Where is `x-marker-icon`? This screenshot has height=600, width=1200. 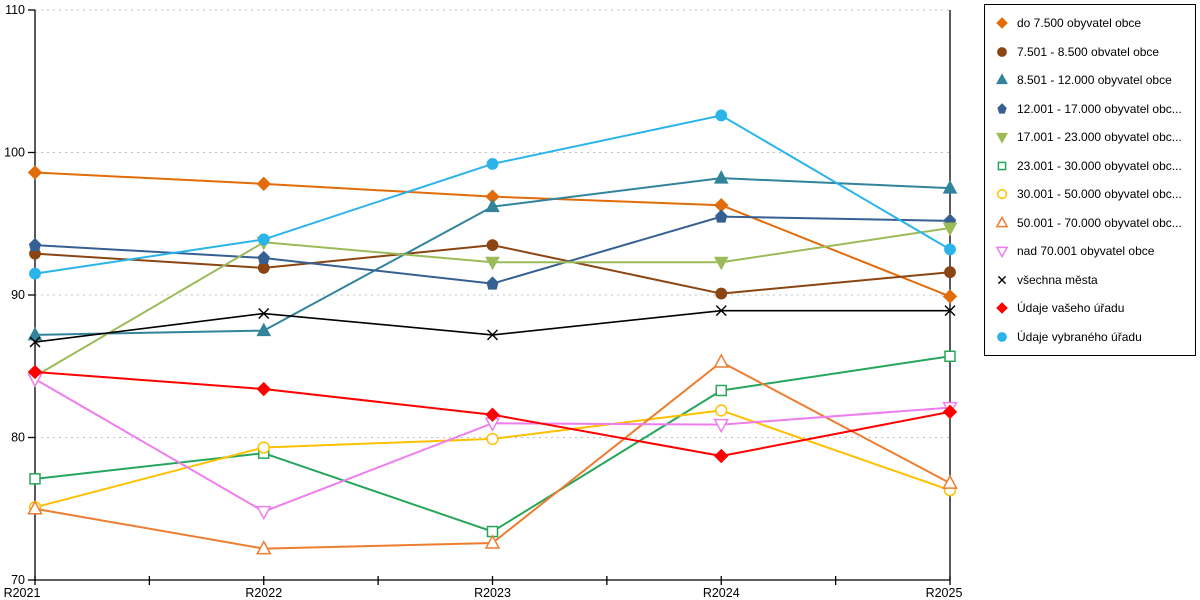
x-marker-icon is located at coordinates (1002, 279).